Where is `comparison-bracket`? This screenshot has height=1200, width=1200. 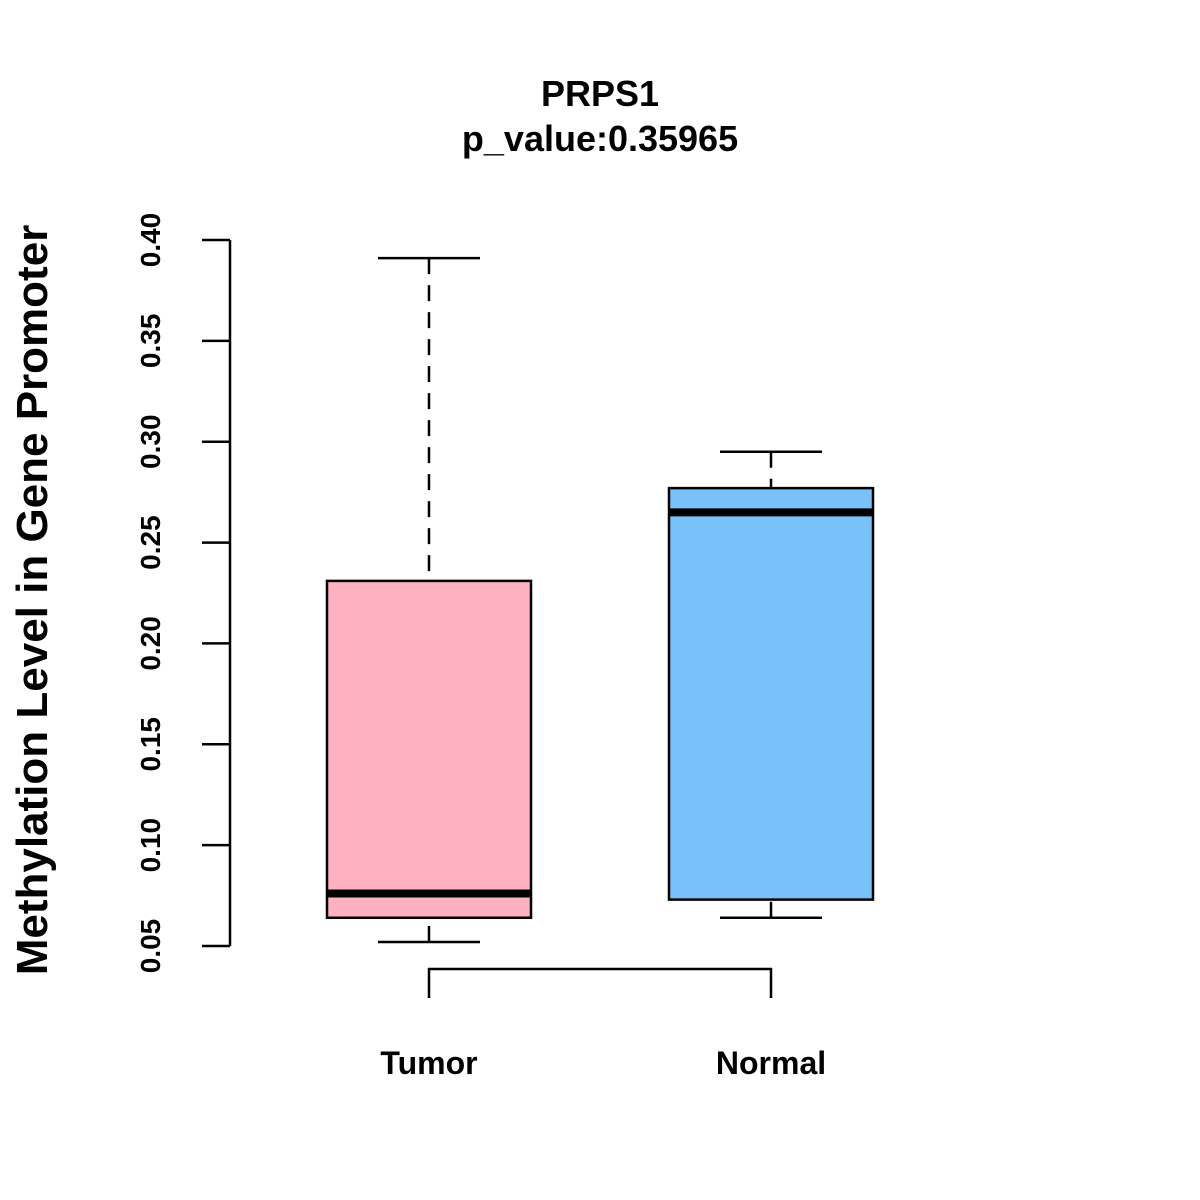
comparison-bracket is located at coordinates (600, 982).